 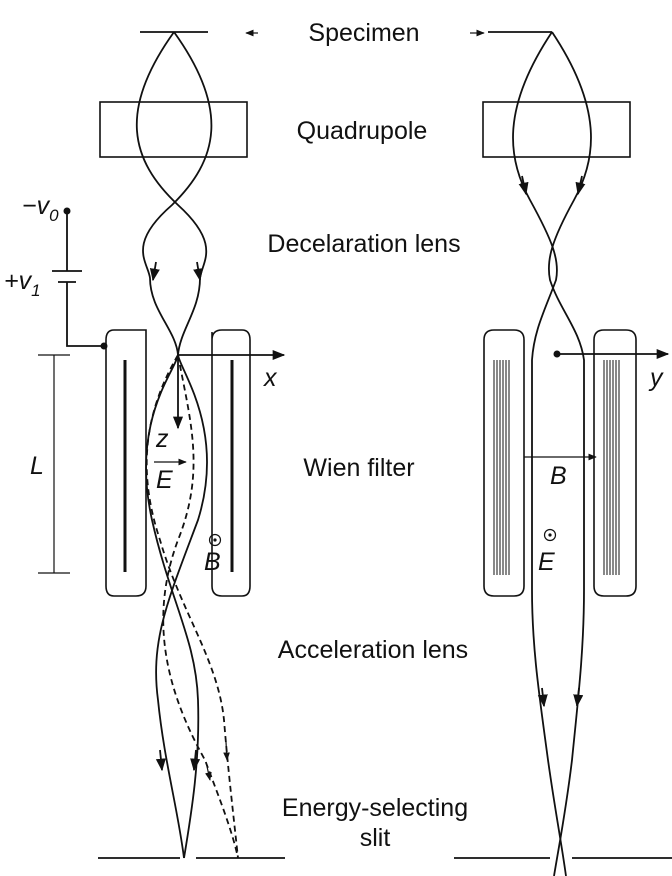 What do you see at coordinates (373, 650) in the screenshot?
I see `acceleration-lens-label: Acceleration lens` at bounding box center [373, 650].